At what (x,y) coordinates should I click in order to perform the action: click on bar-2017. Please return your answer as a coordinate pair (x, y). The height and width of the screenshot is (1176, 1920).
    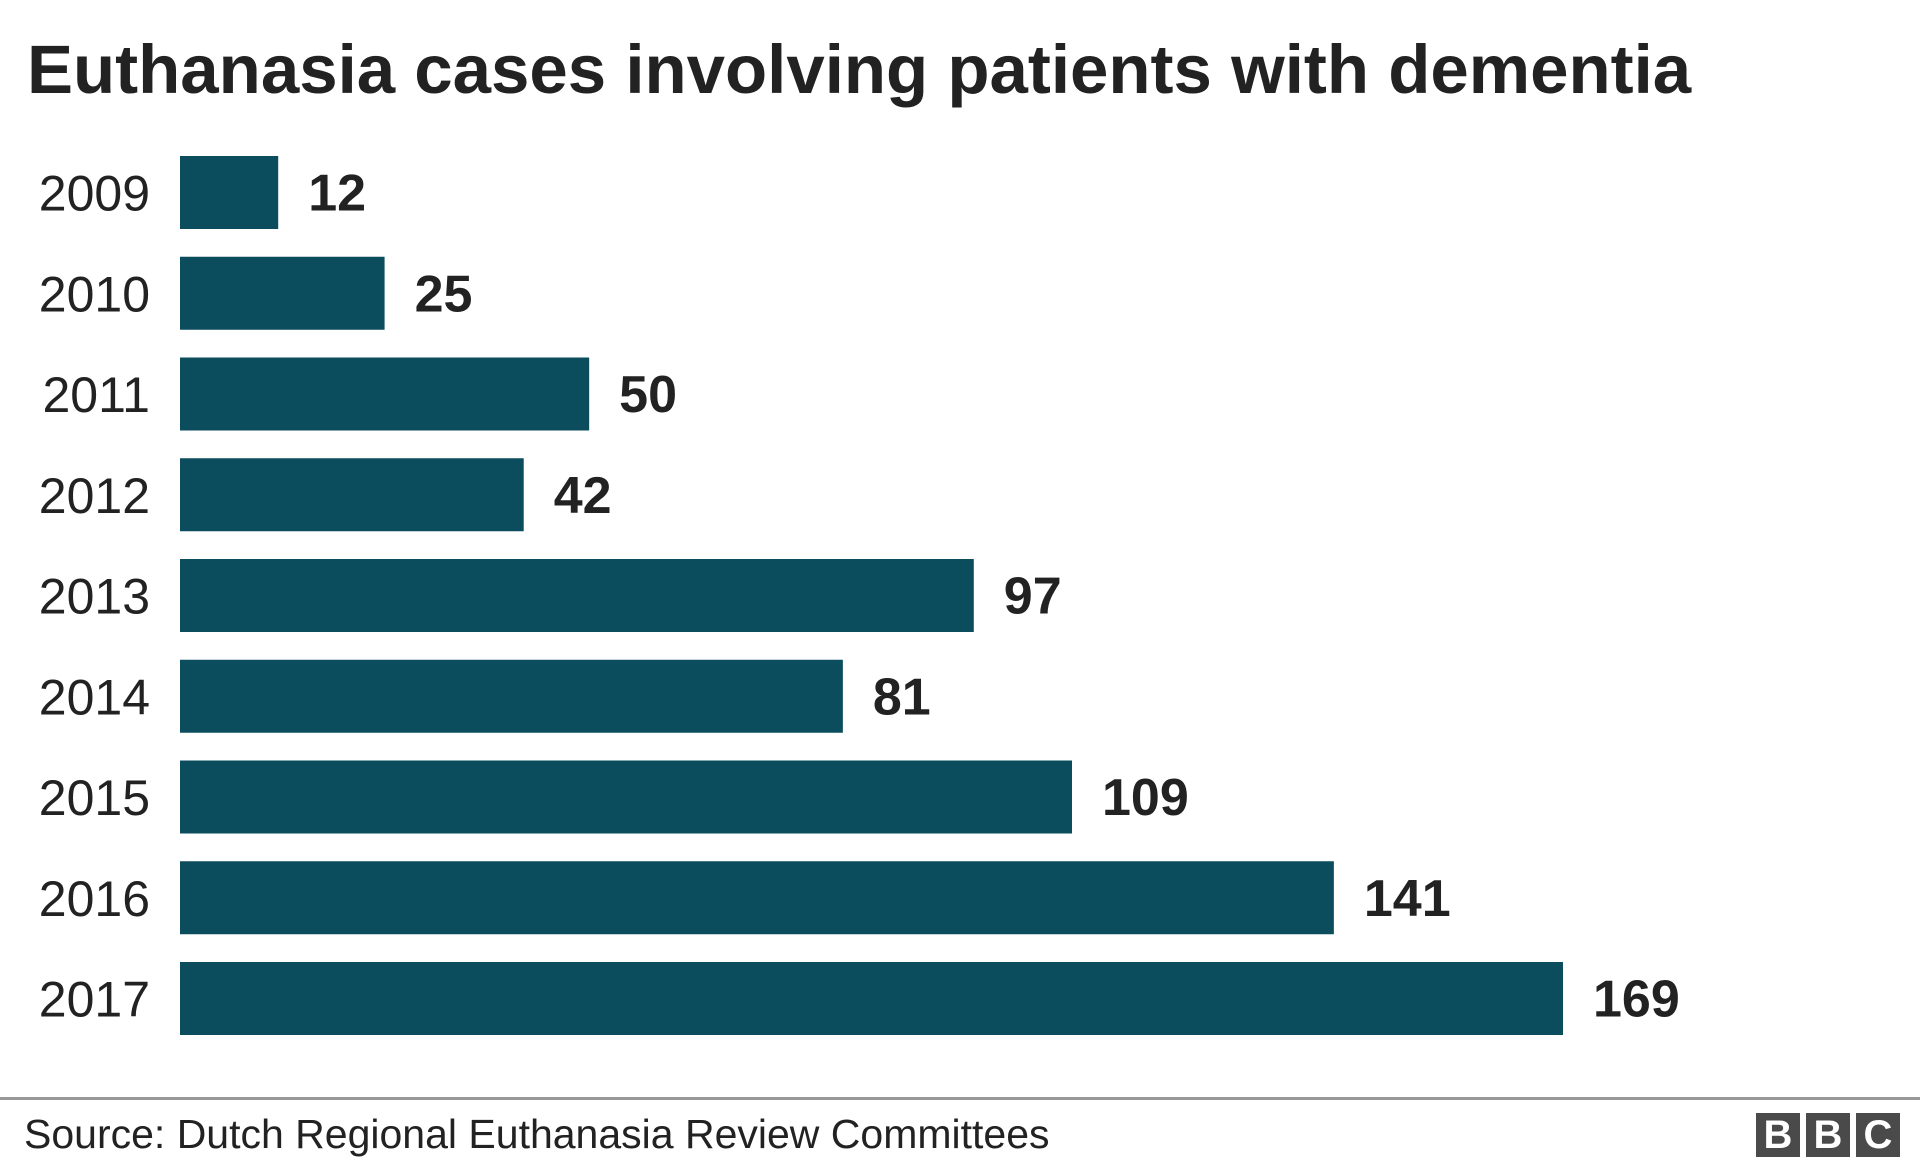
    Looking at the image, I should click on (871, 998).